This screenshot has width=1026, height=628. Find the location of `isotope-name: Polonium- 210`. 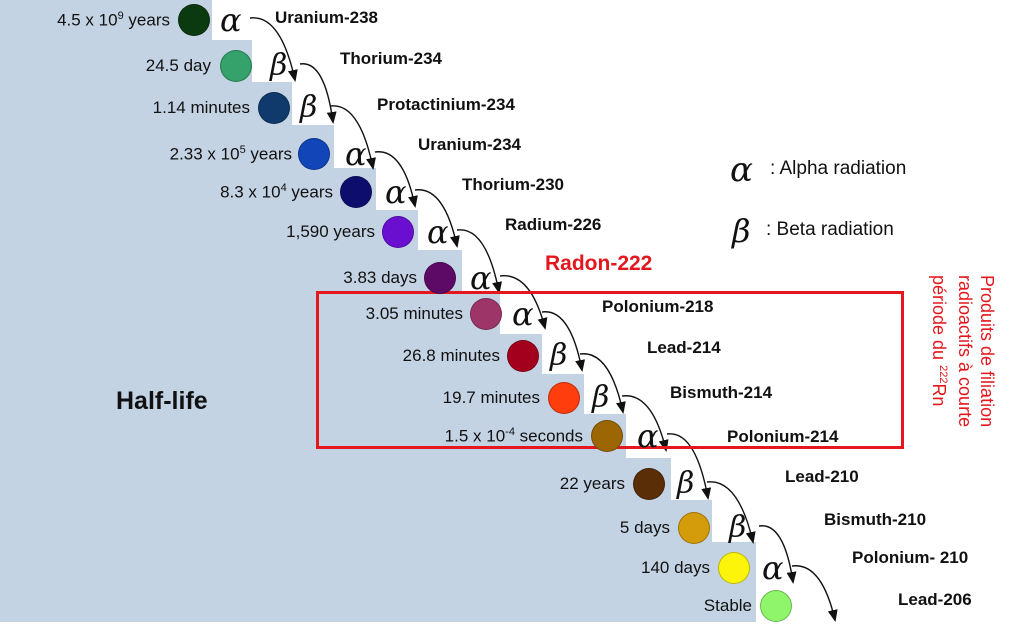

isotope-name: Polonium- 210 is located at coordinates (910, 557).